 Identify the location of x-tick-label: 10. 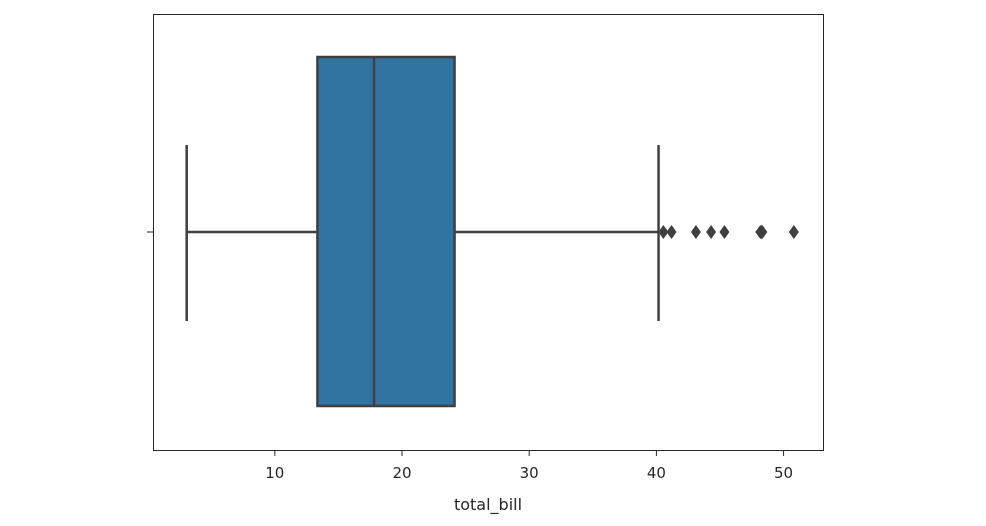
(274, 473).